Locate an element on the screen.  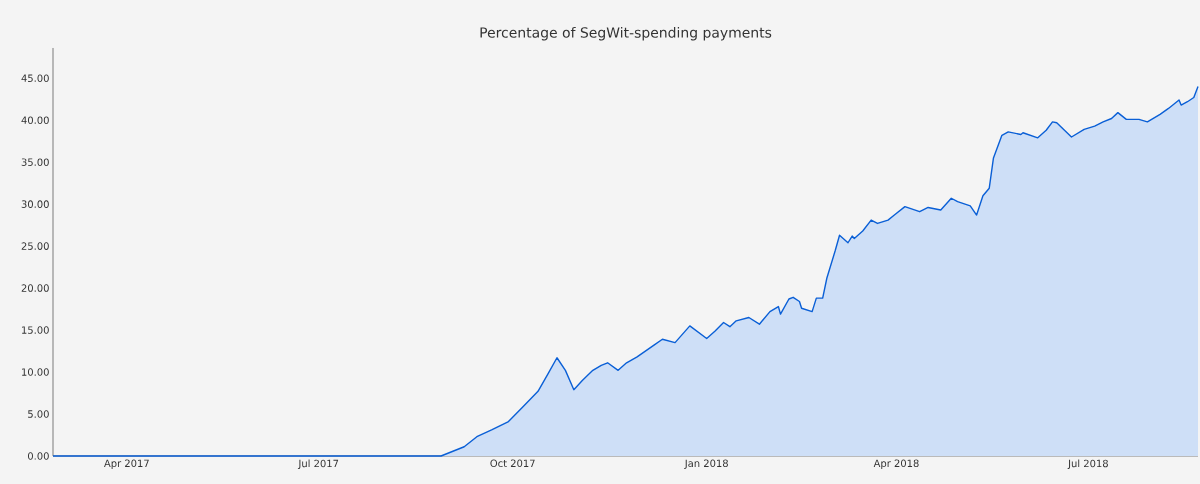
y-tick-label: 10.00 is located at coordinates (35, 372).